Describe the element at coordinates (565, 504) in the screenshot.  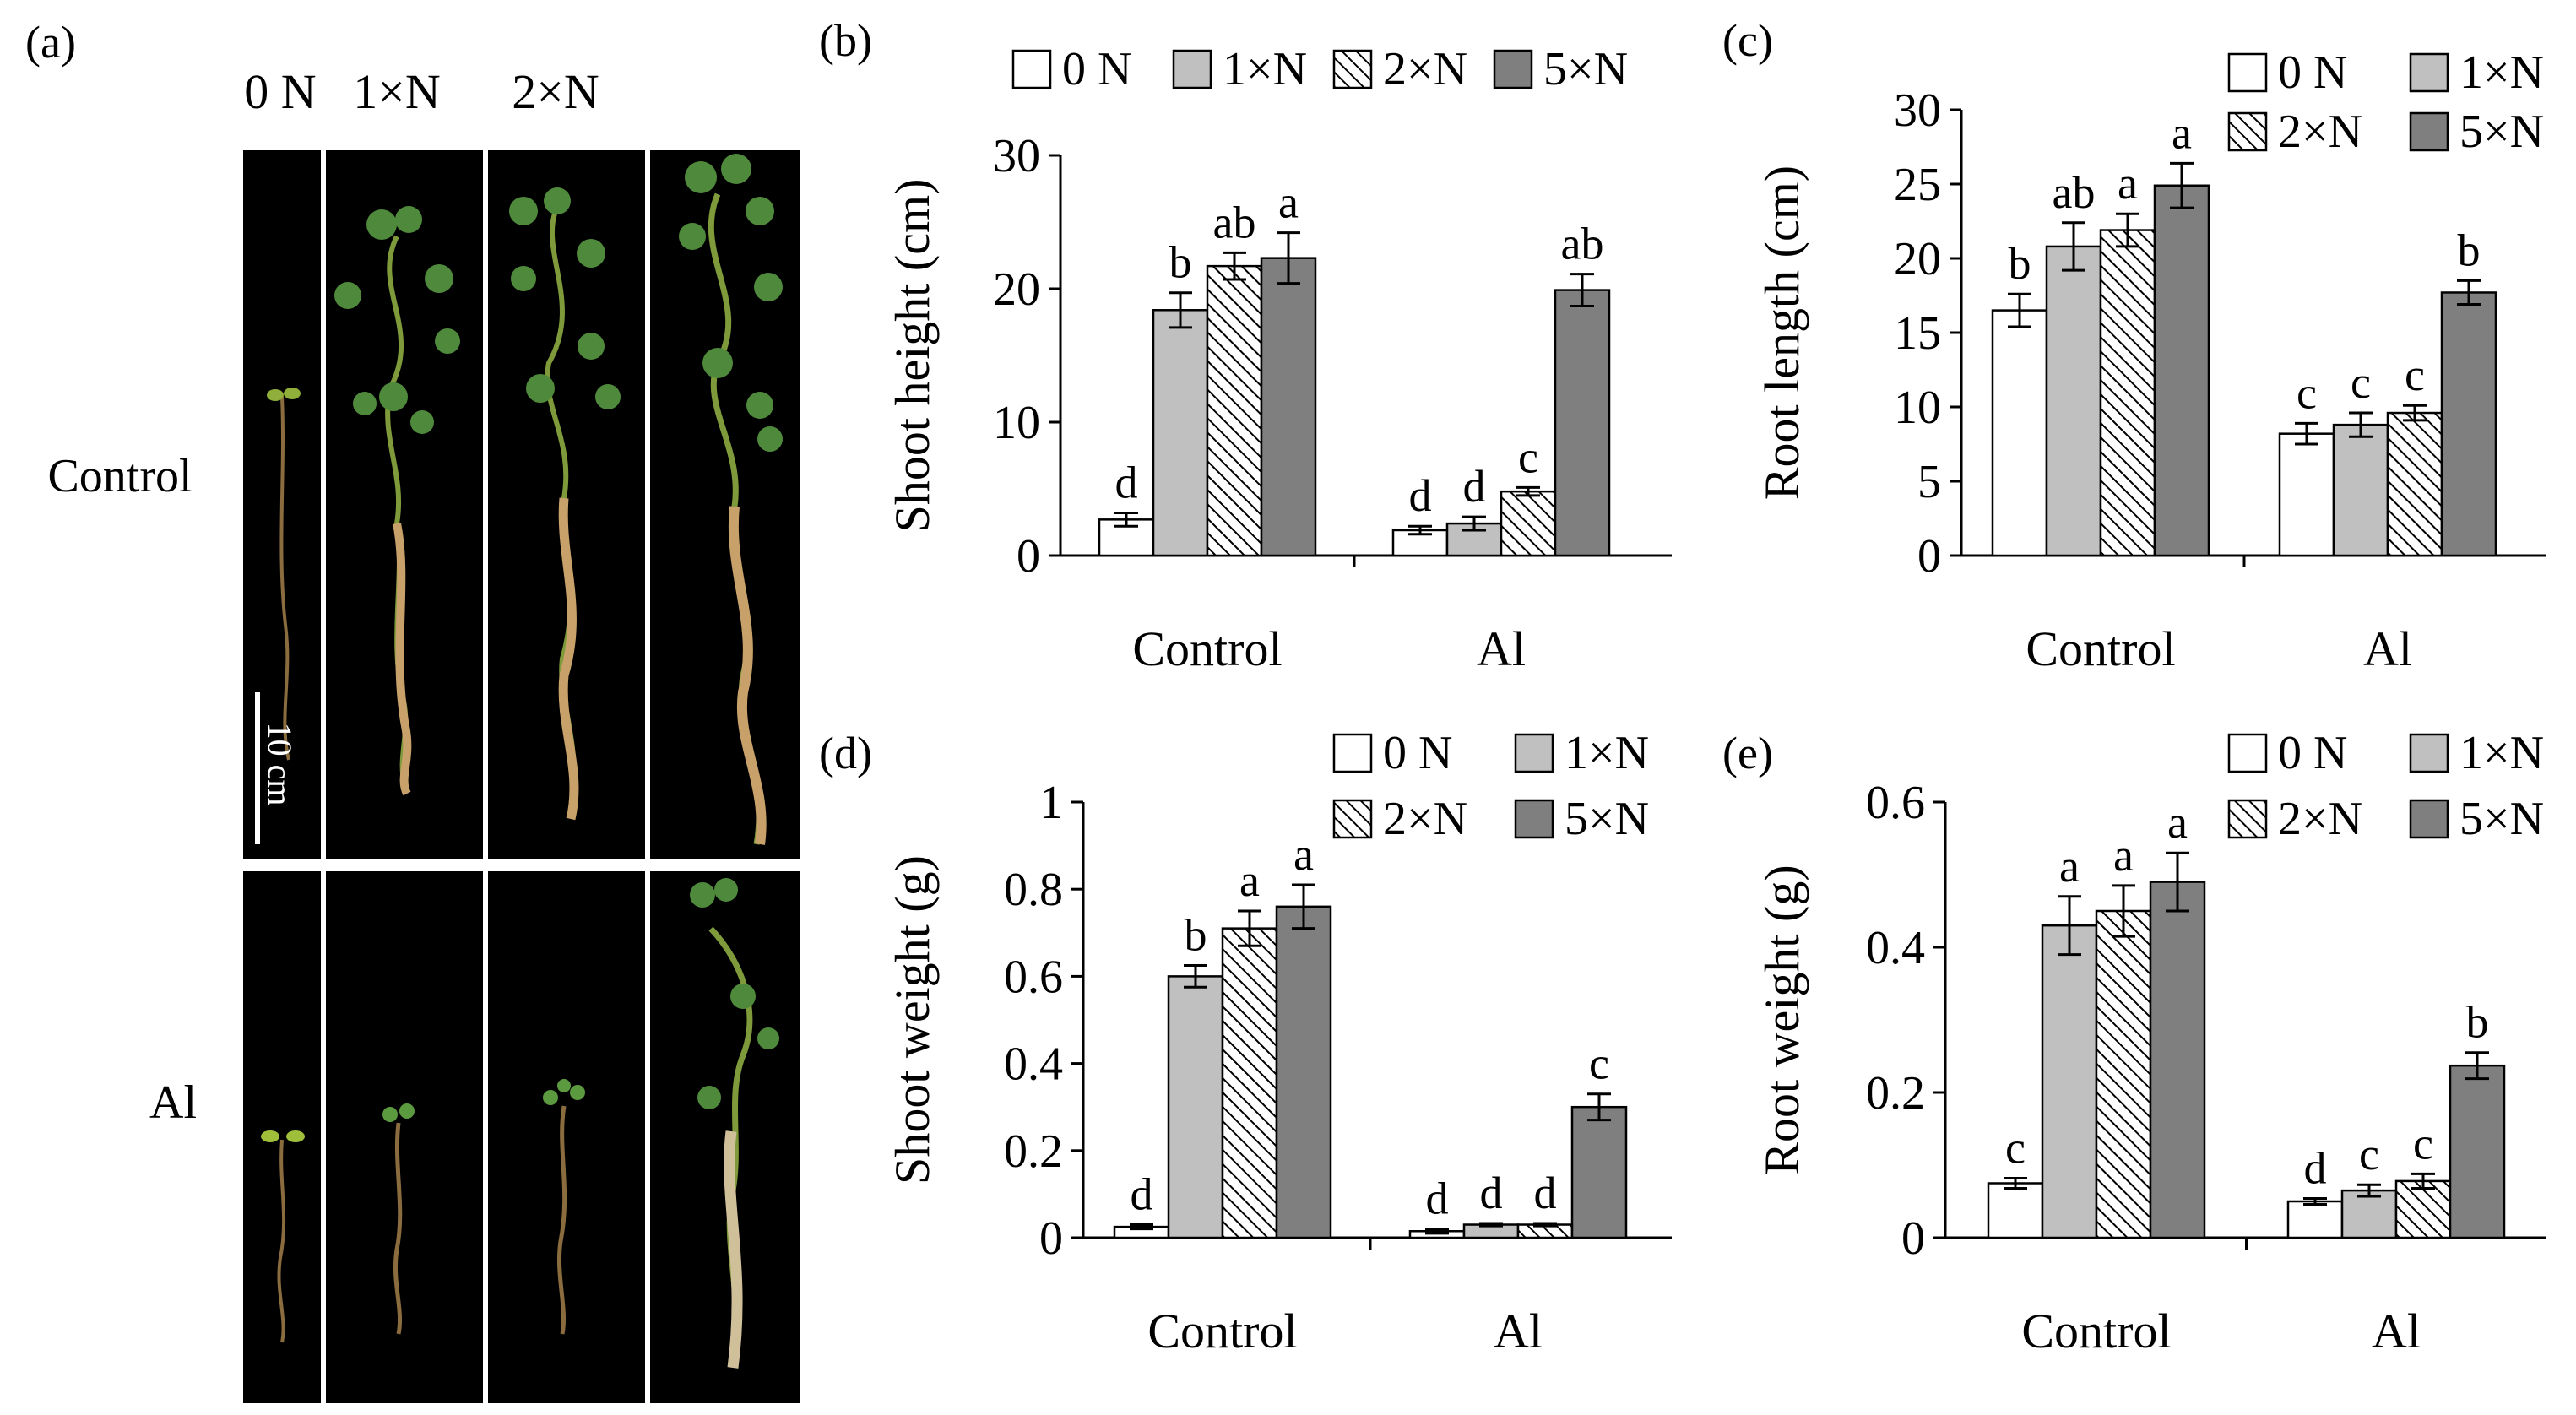
I see `seedling-control-2xn` at that location.